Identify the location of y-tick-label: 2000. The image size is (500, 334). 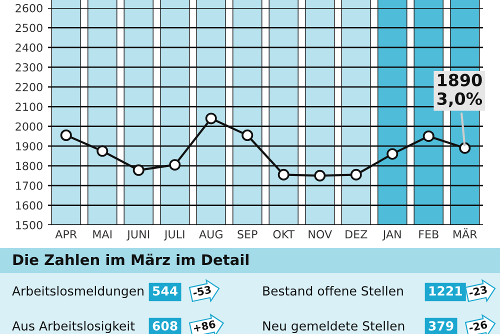
(29, 126).